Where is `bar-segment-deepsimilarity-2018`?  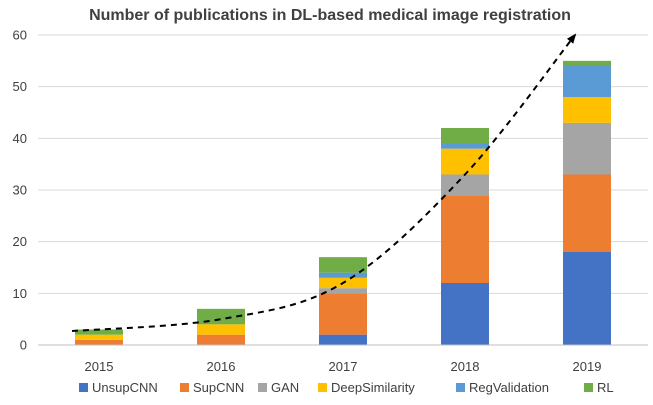
bar-segment-deepsimilarity-2018 is located at coordinates (465, 161).